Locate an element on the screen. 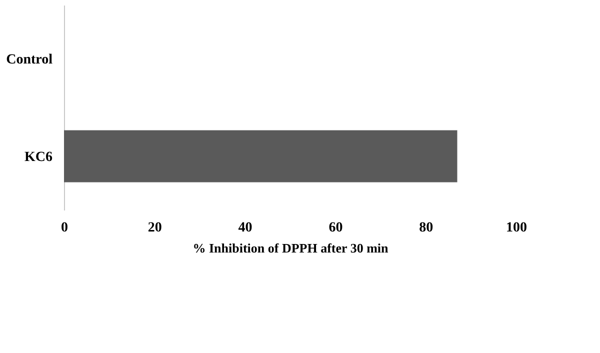  y-tick-label: KC6 is located at coordinates (38, 157).